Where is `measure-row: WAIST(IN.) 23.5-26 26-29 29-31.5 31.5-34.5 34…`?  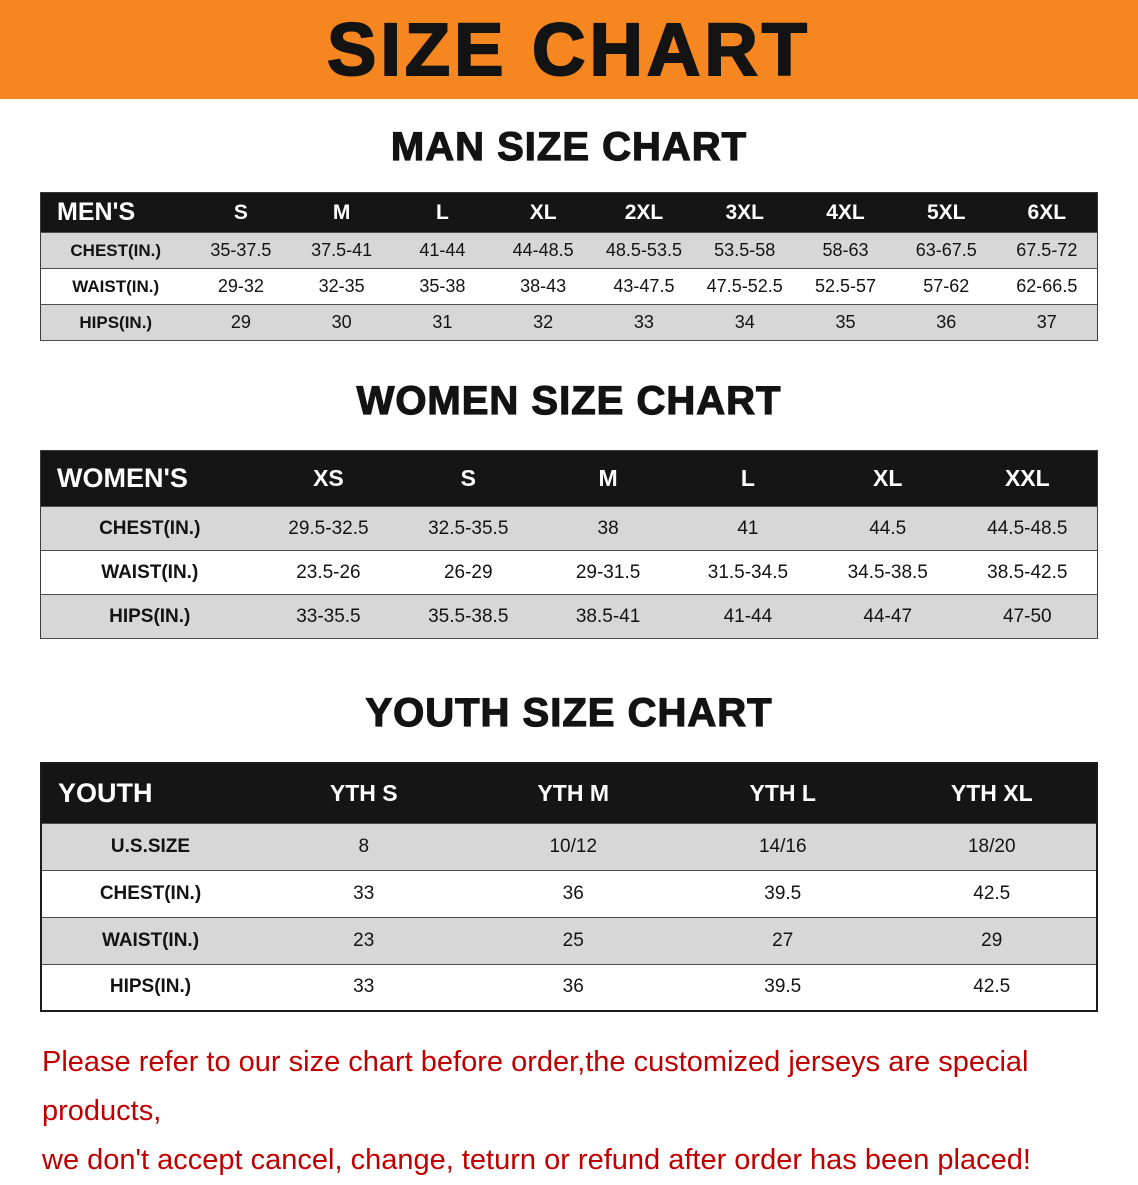 measure-row: WAIST(IN.) 23.5-26 26-29 29-31.5 31.5-34.5 34… is located at coordinates (569, 572).